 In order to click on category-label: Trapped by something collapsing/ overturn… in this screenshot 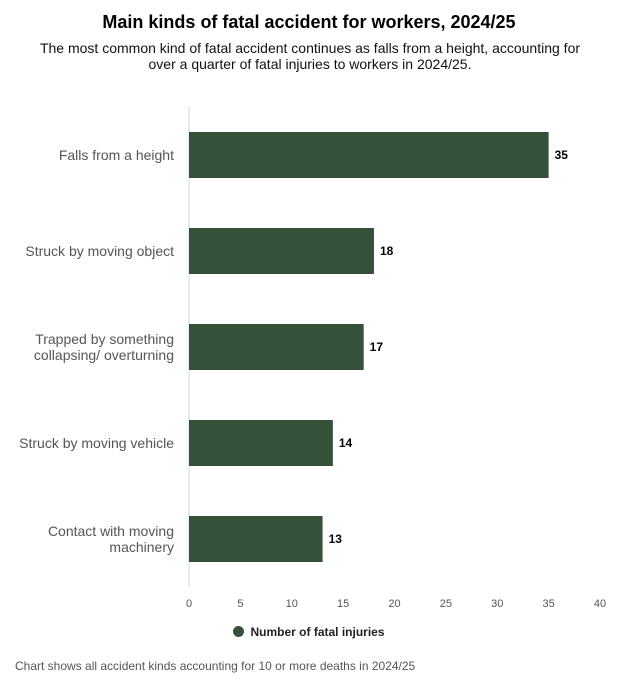, I will do `click(104, 347)`.